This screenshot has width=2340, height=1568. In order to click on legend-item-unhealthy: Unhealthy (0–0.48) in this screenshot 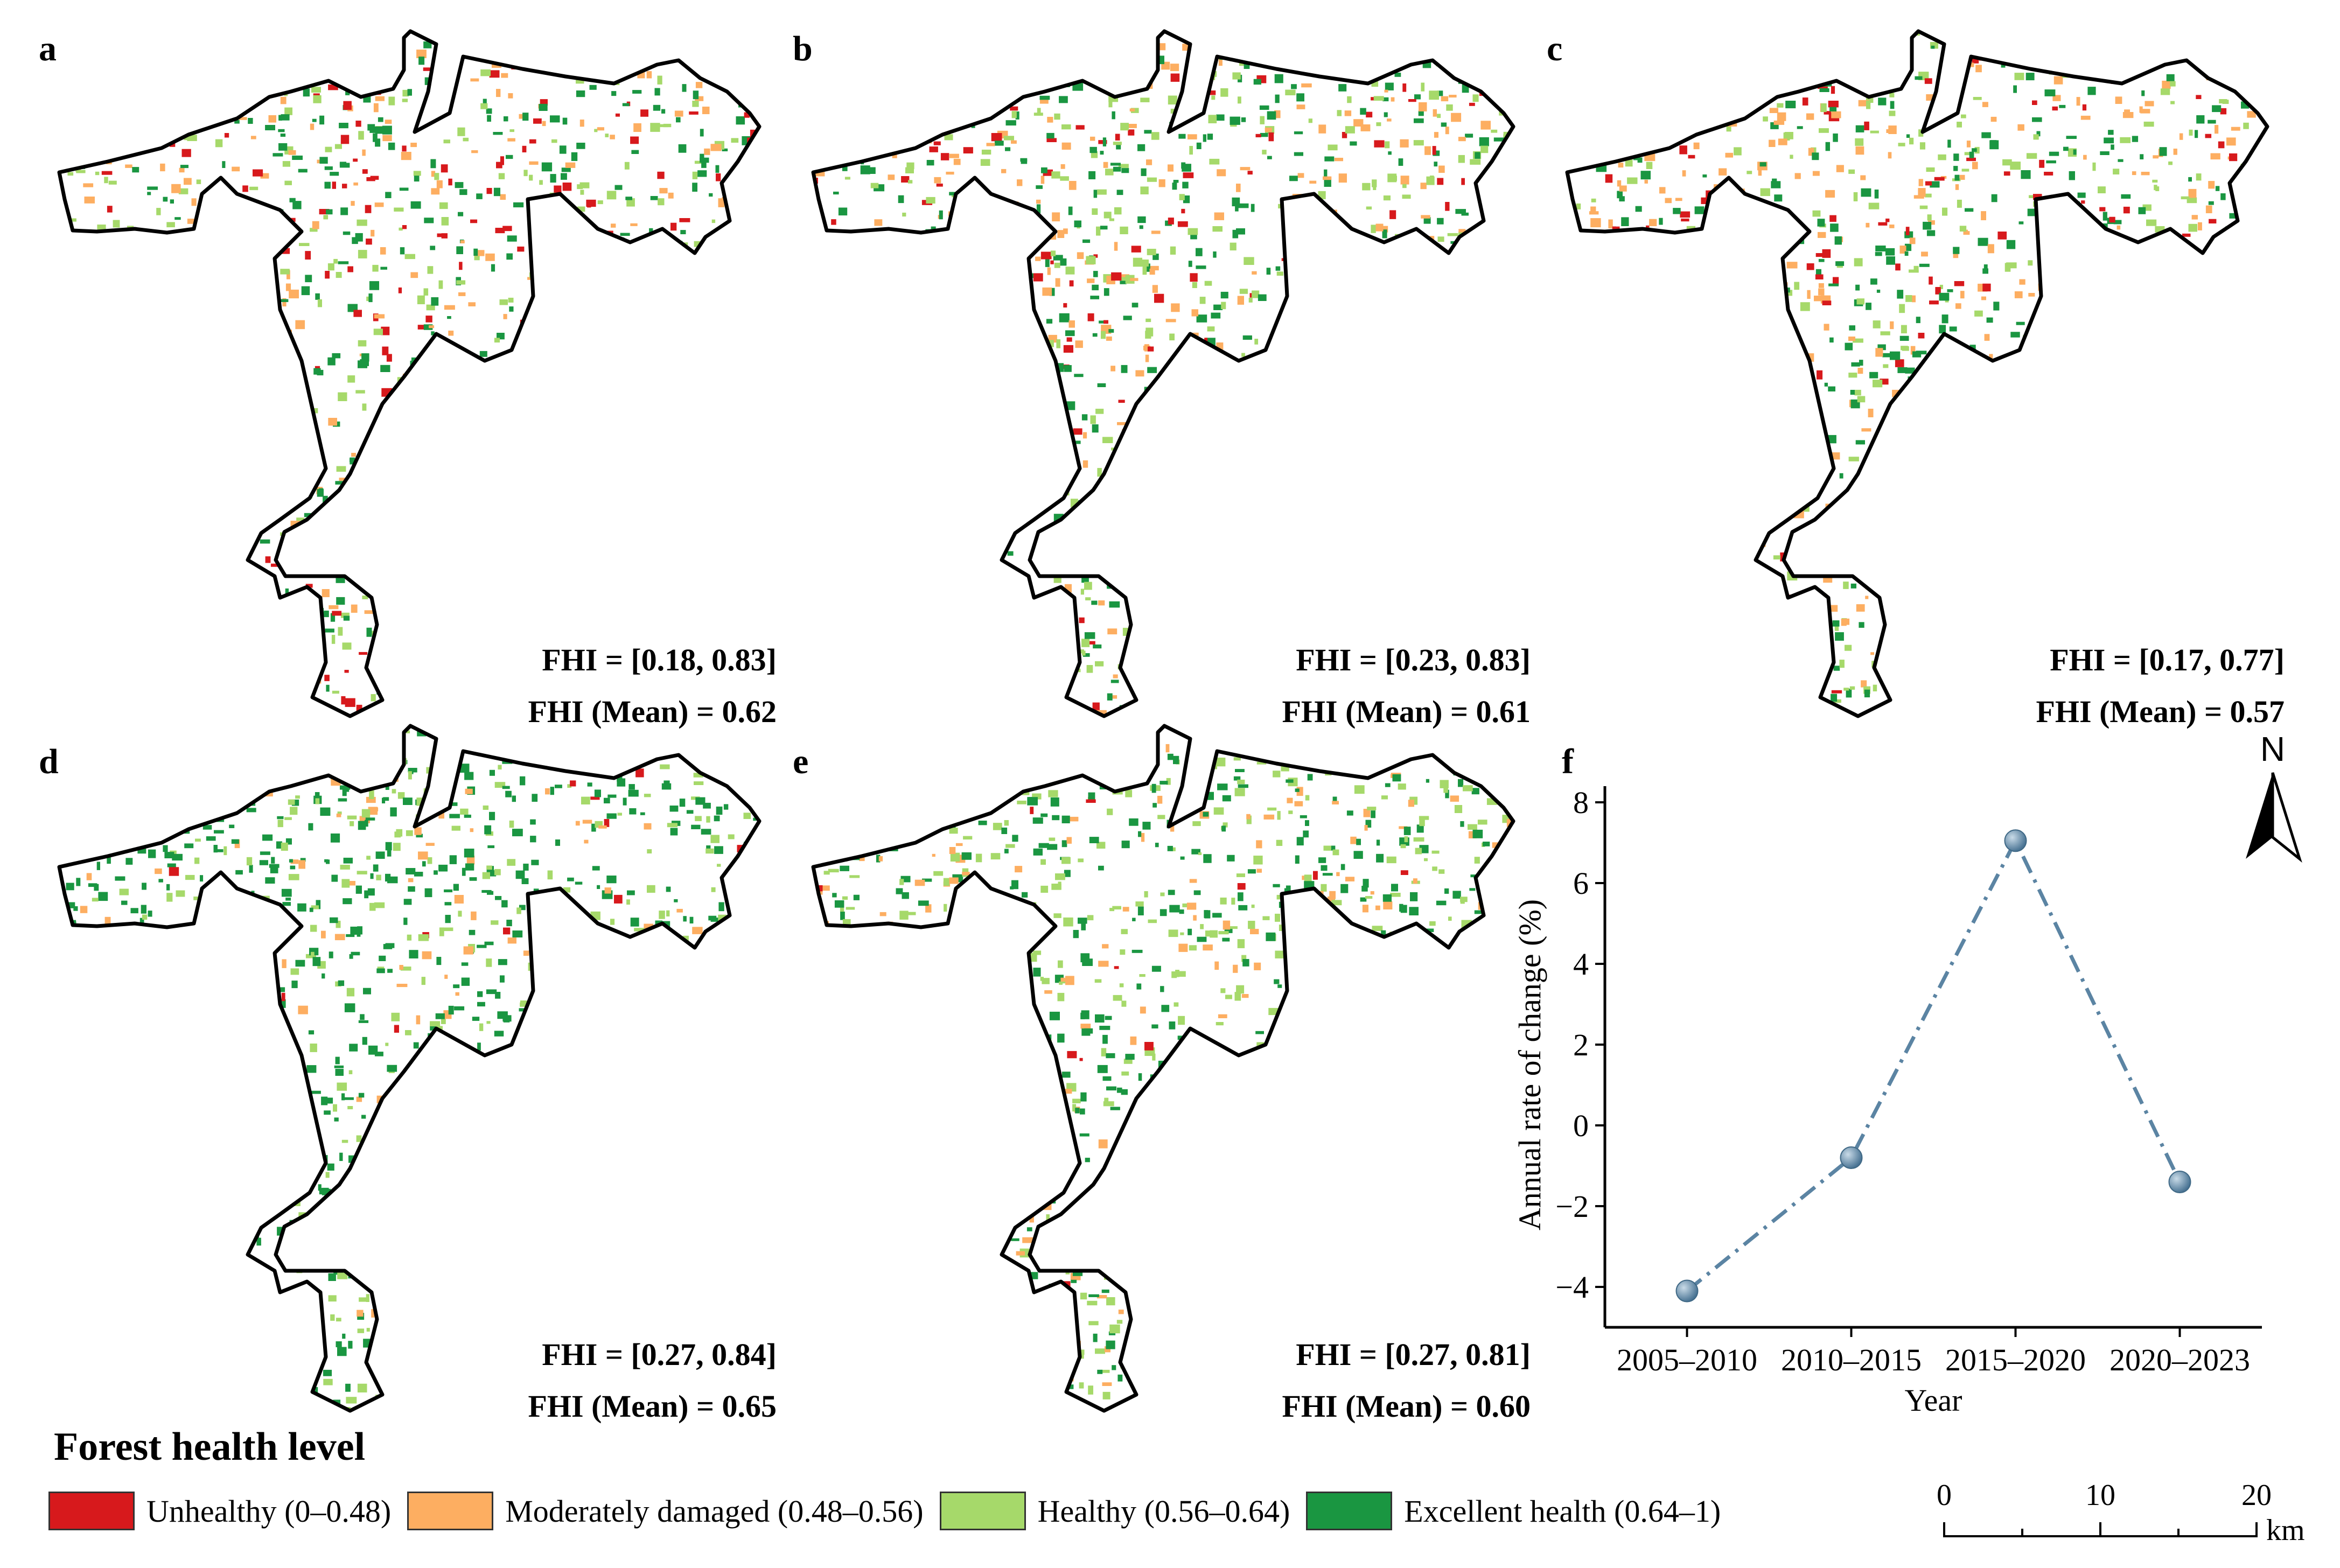, I will do `click(219, 1511)`.